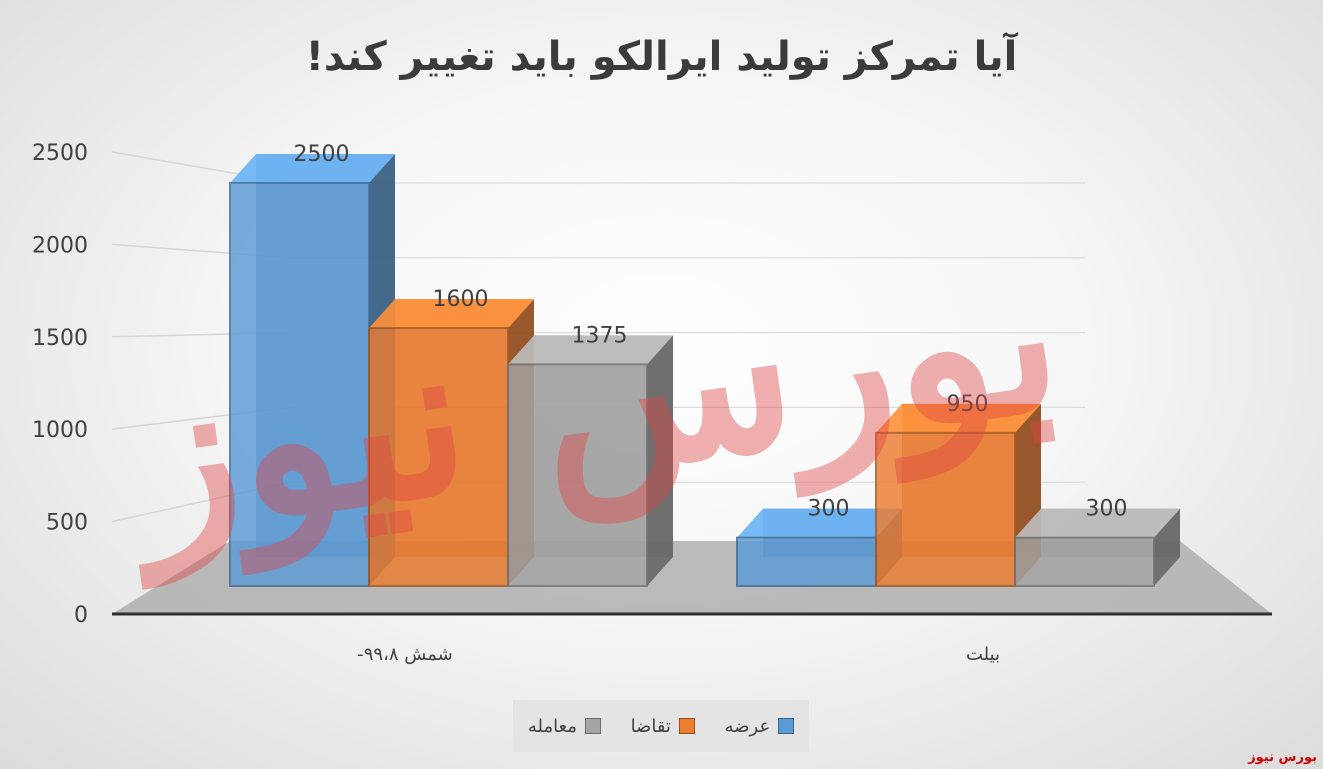  Describe the element at coordinates (786, 726) in the screenshot. I see `legend-swatch-supply` at that location.